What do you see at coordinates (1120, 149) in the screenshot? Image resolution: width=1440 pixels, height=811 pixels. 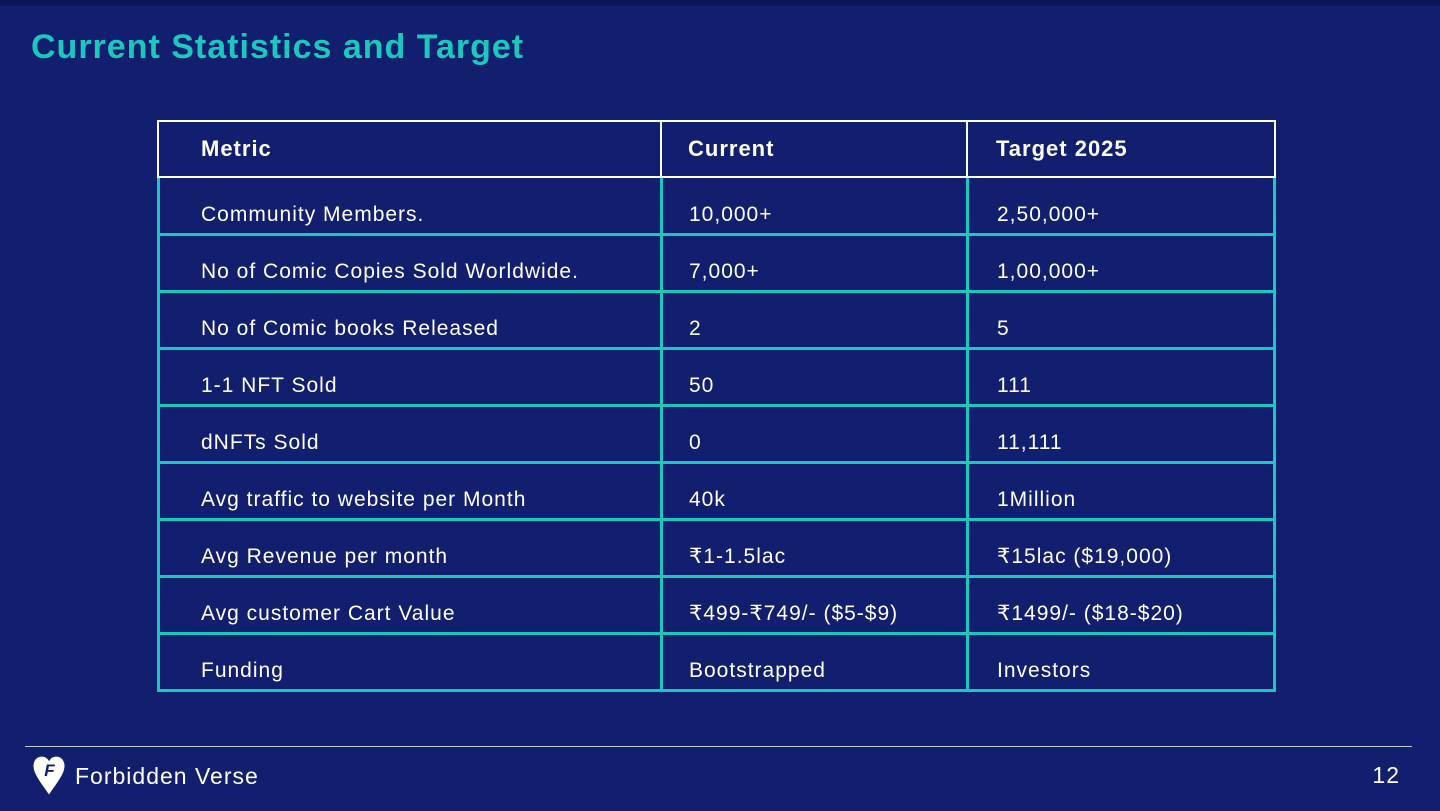 I see `column-header-target: Target 2025` at bounding box center [1120, 149].